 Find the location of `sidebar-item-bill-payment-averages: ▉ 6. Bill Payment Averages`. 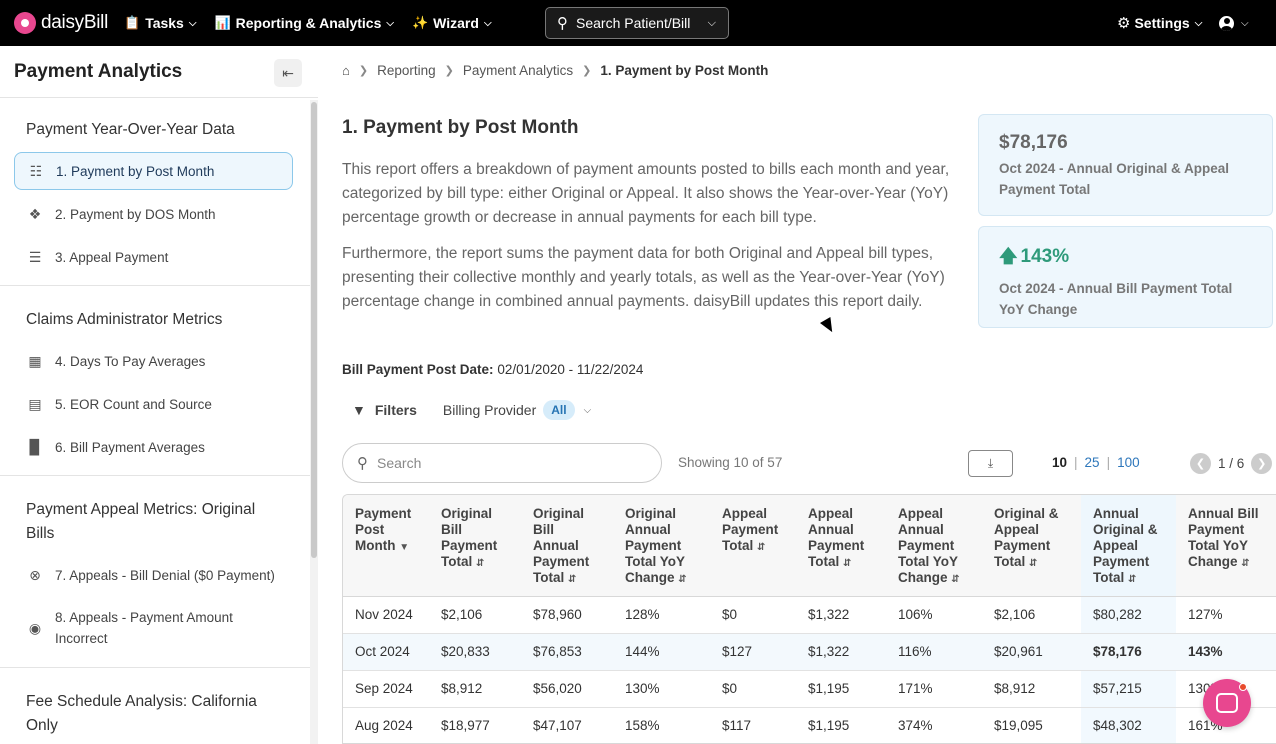

sidebar-item-bill-payment-averages: ▉ 6. Bill Payment Averages is located at coordinates (153, 447).